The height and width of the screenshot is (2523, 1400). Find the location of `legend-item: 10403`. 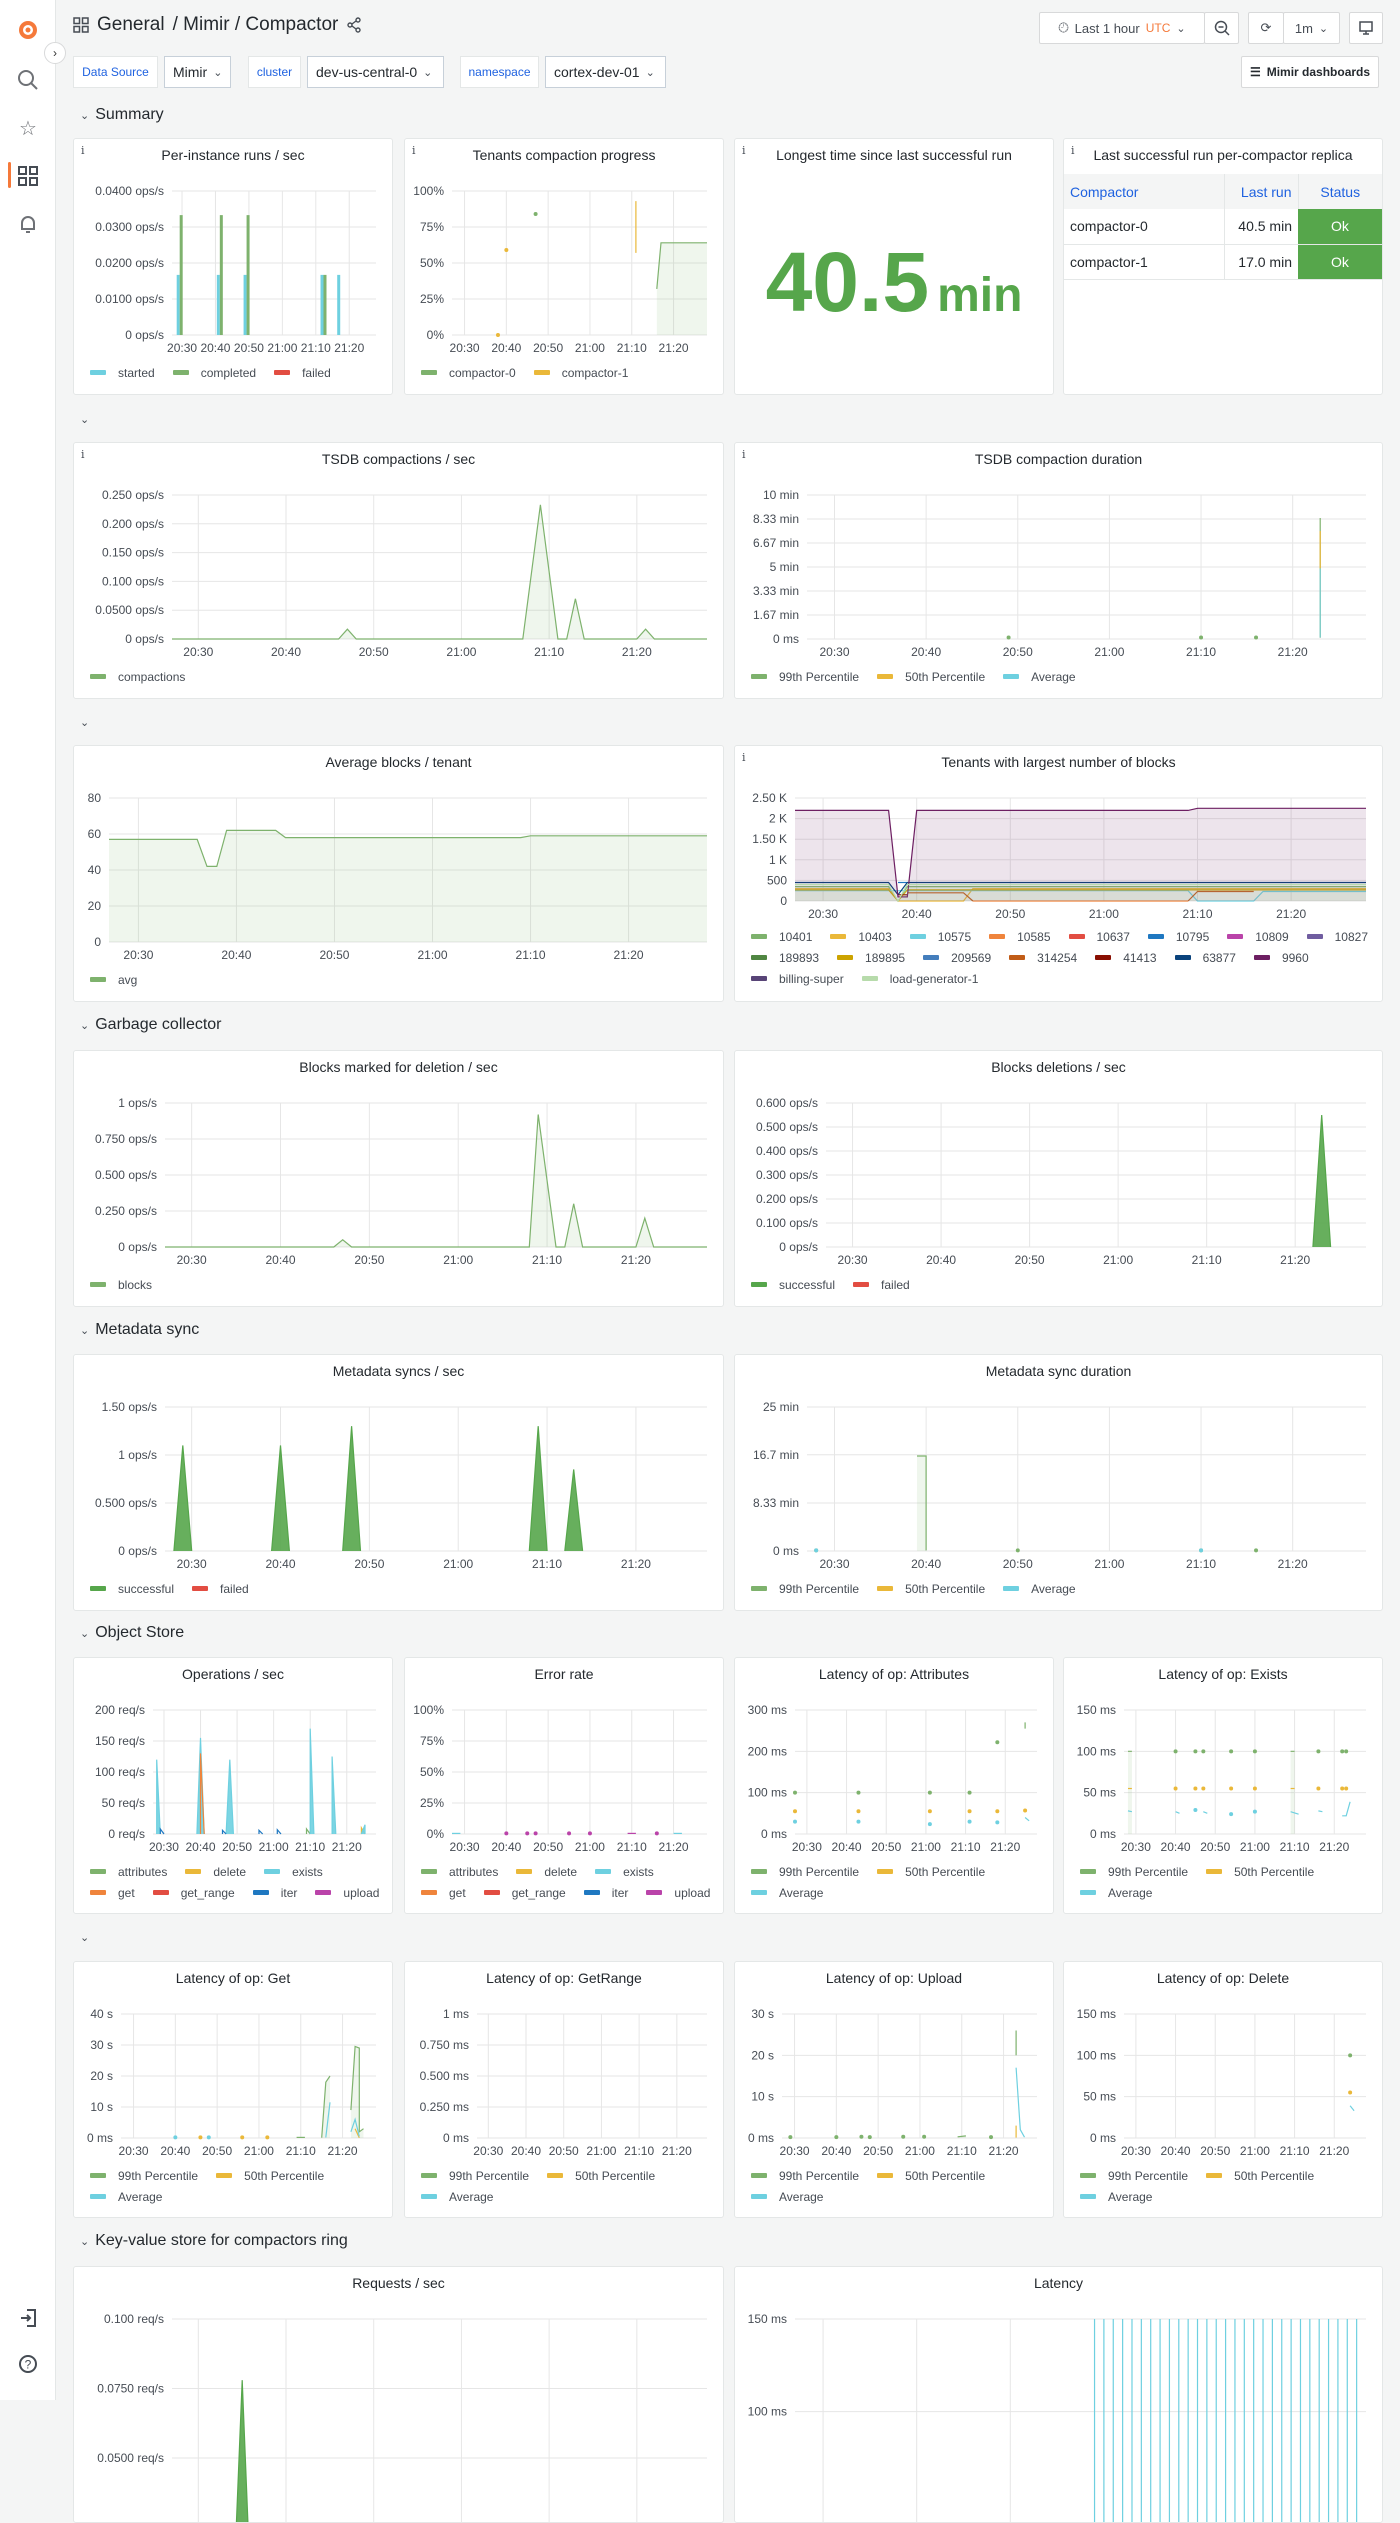

legend-item: 10403 is located at coordinates (860, 936).